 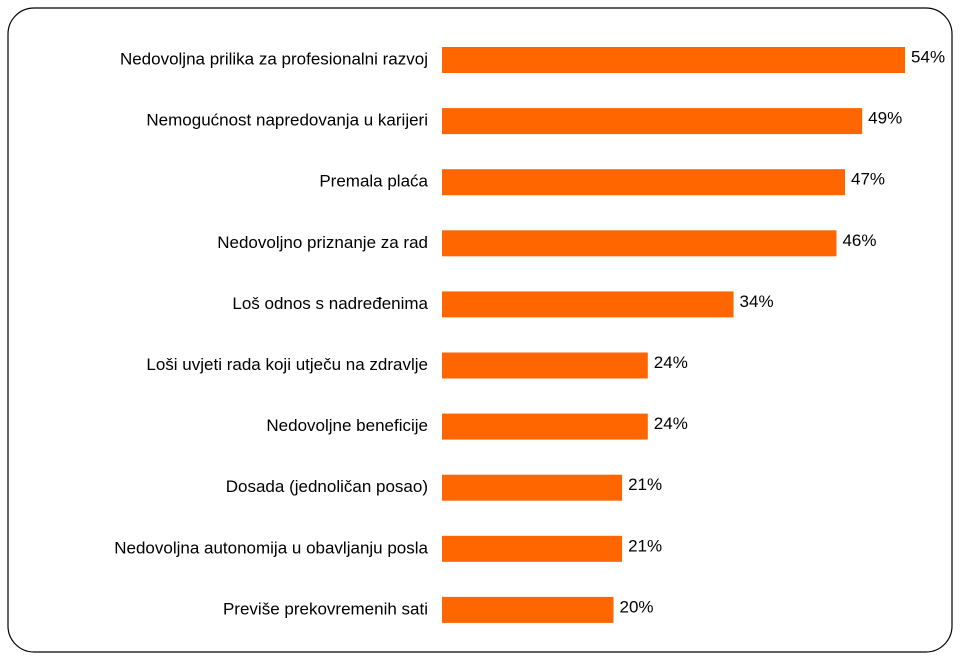 I want to click on category-label: Nedovoljno priznanje za rad, so click(x=322, y=242).